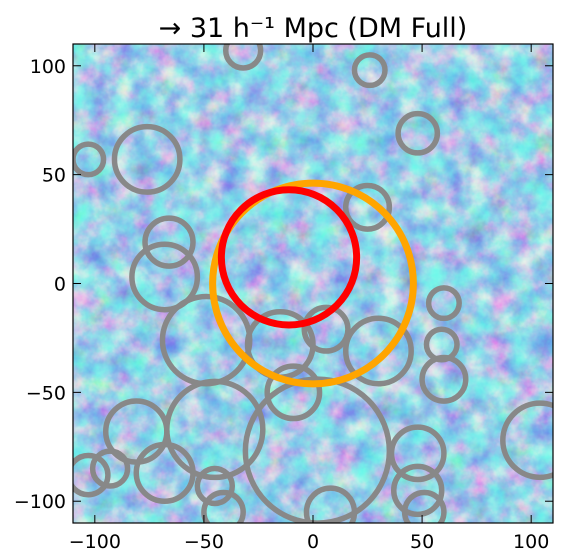  What do you see at coordinates (313, 28) in the screenshot?
I see `chart-title: → 31 h⁻¹ Mpc (DM Full)` at bounding box center [313, 28].